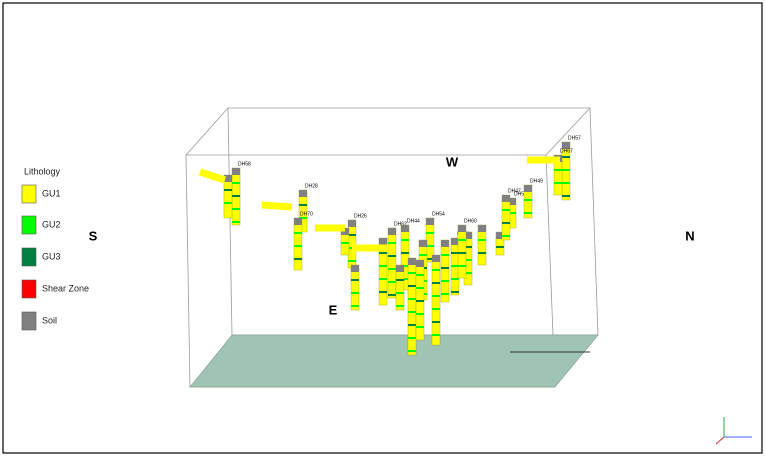 The width and height of the screenshot is (766, 462). What do you see at coordinates (413, 221) in the screenshot?
I see `hole-label: DH44` at bounding box center [413, 221].